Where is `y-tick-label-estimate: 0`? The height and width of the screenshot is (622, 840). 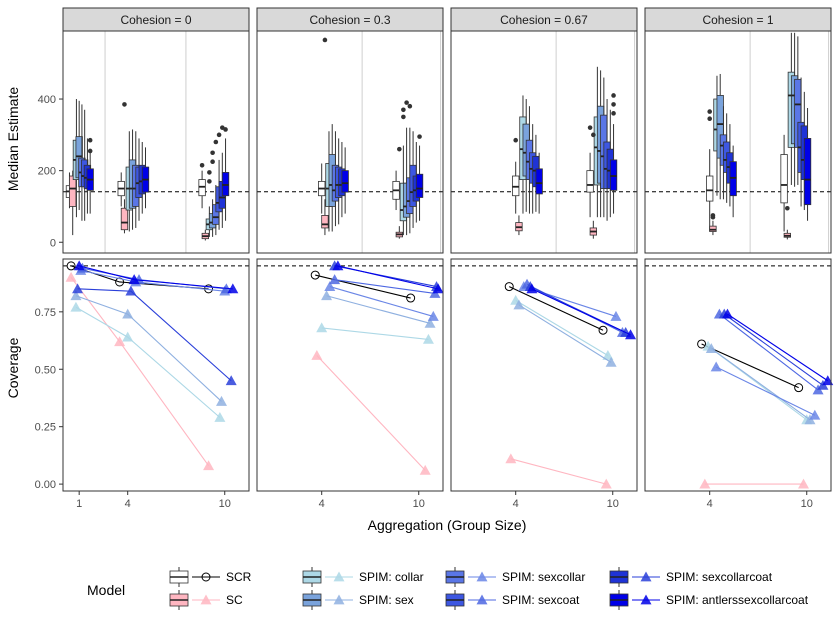 y-tick-label-estimate: 0 is located at coordinates (53, 243).